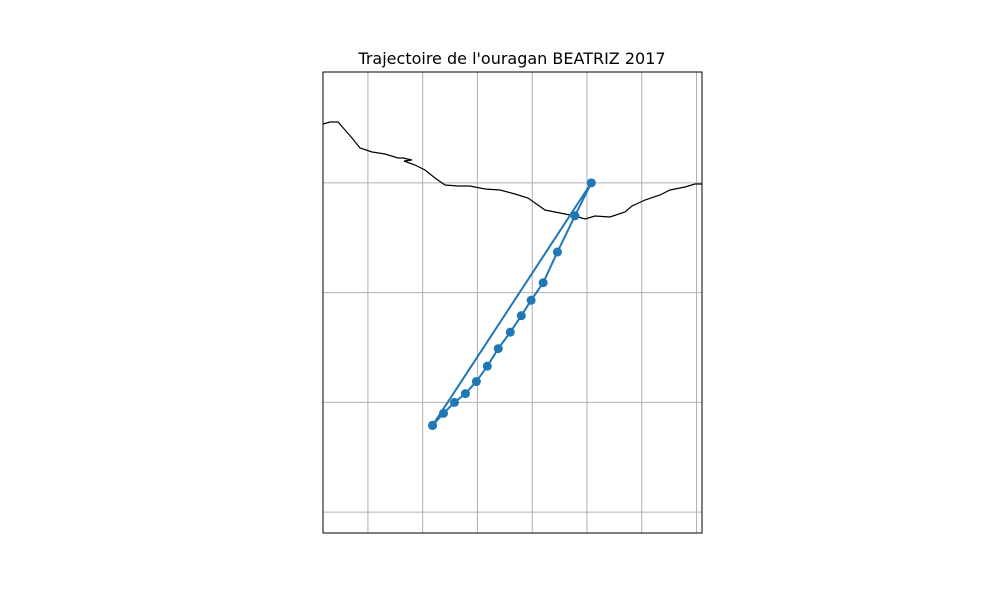  Describe the element at coordinates (512, 170) in the screenshot. I see `coastline` at that location.